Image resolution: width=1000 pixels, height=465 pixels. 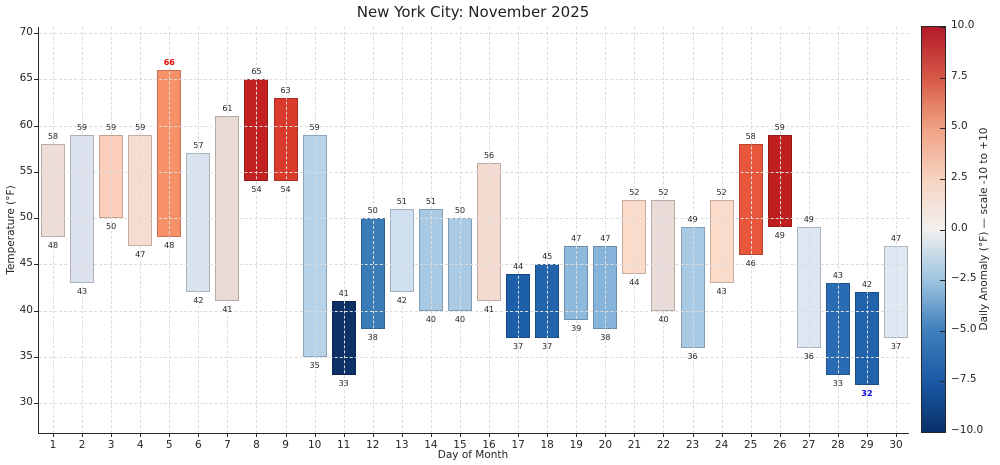 I want to click on bar-high-label: 63, so click(x=285, y=90).